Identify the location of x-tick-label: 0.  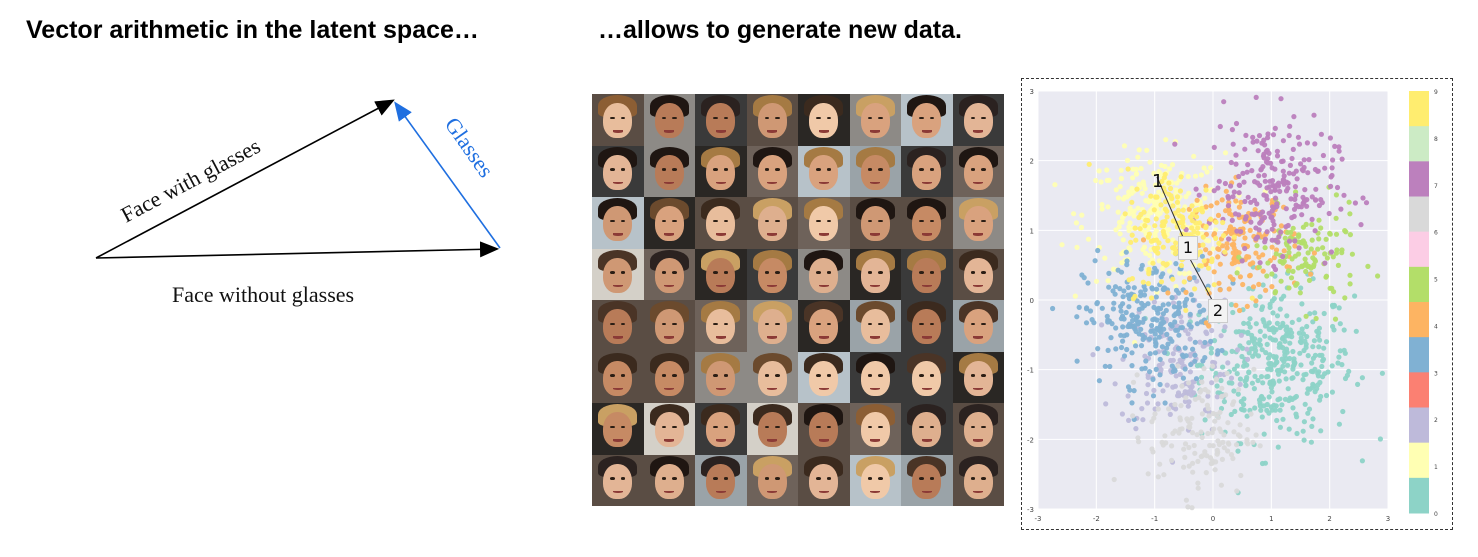
(1213, 519).